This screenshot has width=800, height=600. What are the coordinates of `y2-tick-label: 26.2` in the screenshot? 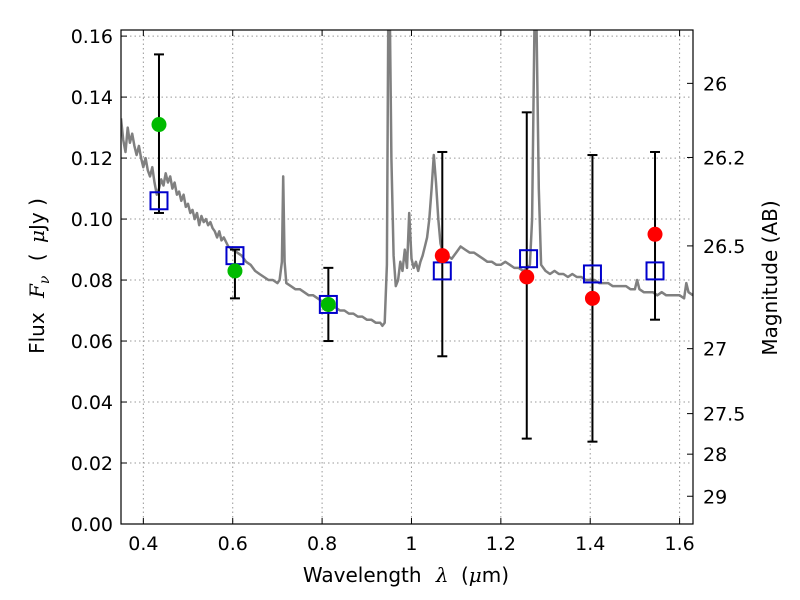 It's located at (724, 158).